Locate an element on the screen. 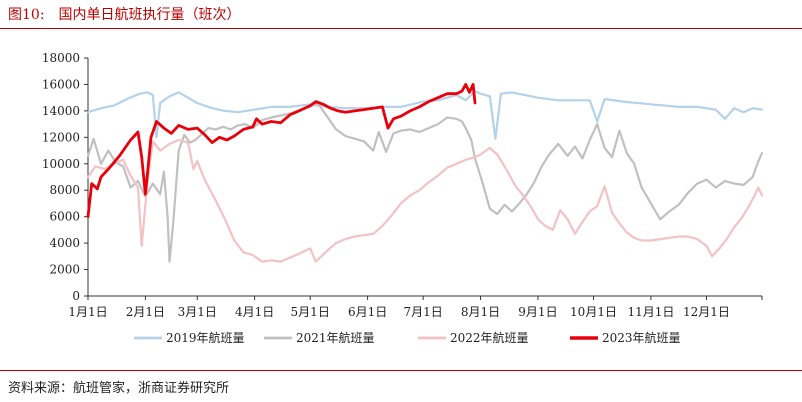 The width and height of the screenshot is (802, 402). source-note: 资料来源：航班管家，浙商证券研究所 is located at coordinates (119, 388).